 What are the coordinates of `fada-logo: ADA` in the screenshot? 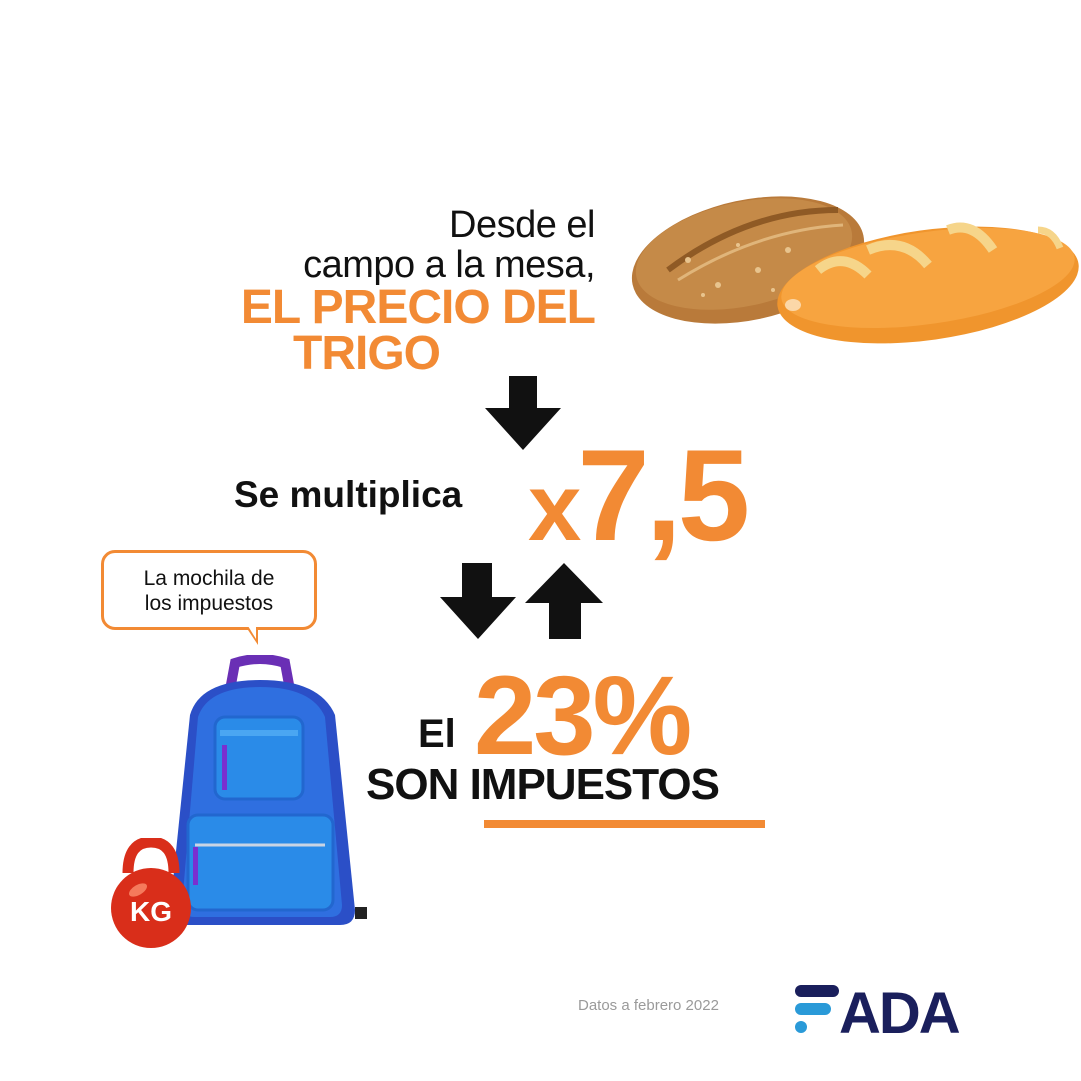 It's located at (878, 1009).